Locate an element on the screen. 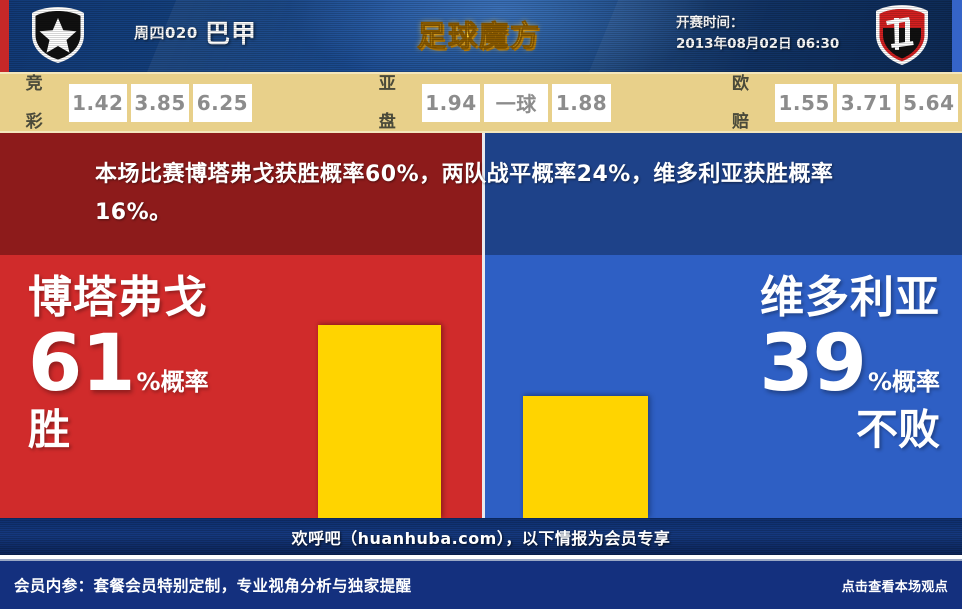 The height and width of the screenshot is (609, 962). home-percent-value: 61 is located at coordinates (82, 364).